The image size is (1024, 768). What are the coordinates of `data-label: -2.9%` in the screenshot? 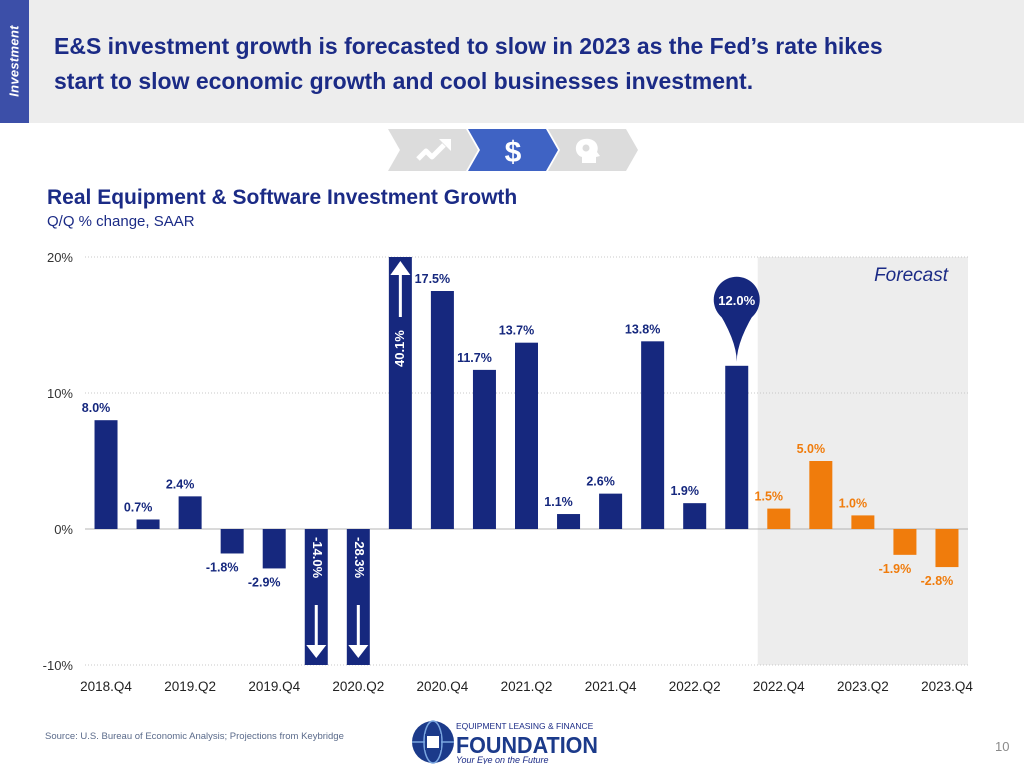 It's located at (264, 582).